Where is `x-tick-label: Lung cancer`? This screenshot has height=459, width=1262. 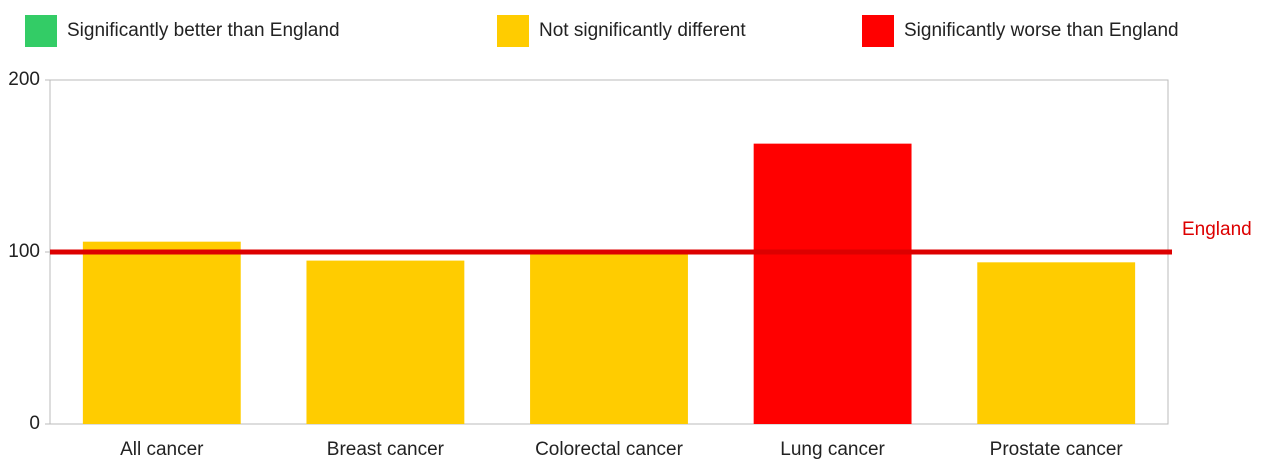 x-tick-label: Lung cancer is located at coordinates (832, 449).